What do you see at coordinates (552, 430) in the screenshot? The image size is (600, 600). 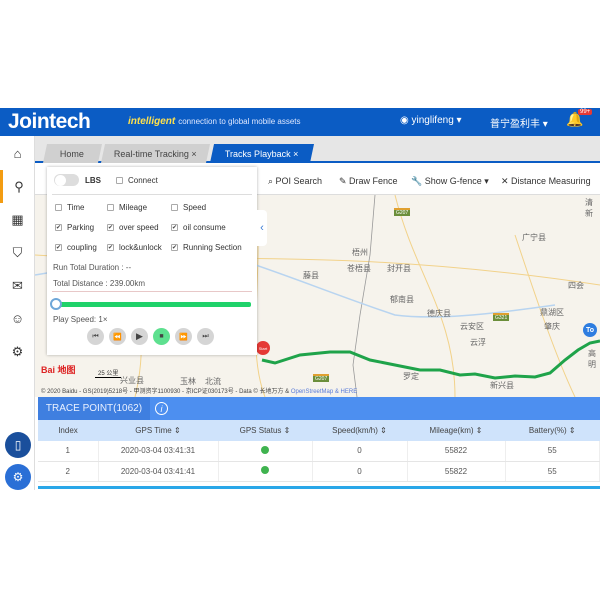 I see `col-battery: Battery(%) ⇕` at bounding box center [552, 430].